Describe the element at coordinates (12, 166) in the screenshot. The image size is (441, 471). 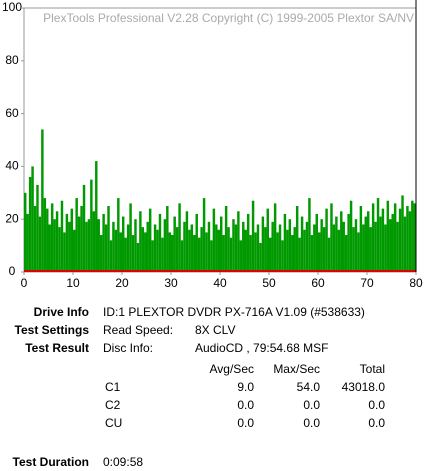
I see `y-tick-label: 40` at that location.